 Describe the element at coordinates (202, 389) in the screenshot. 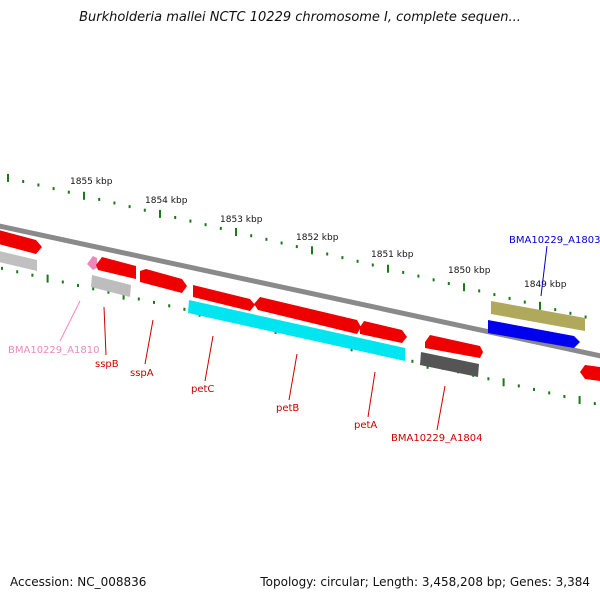

I see `gene-label: petC` at that location.